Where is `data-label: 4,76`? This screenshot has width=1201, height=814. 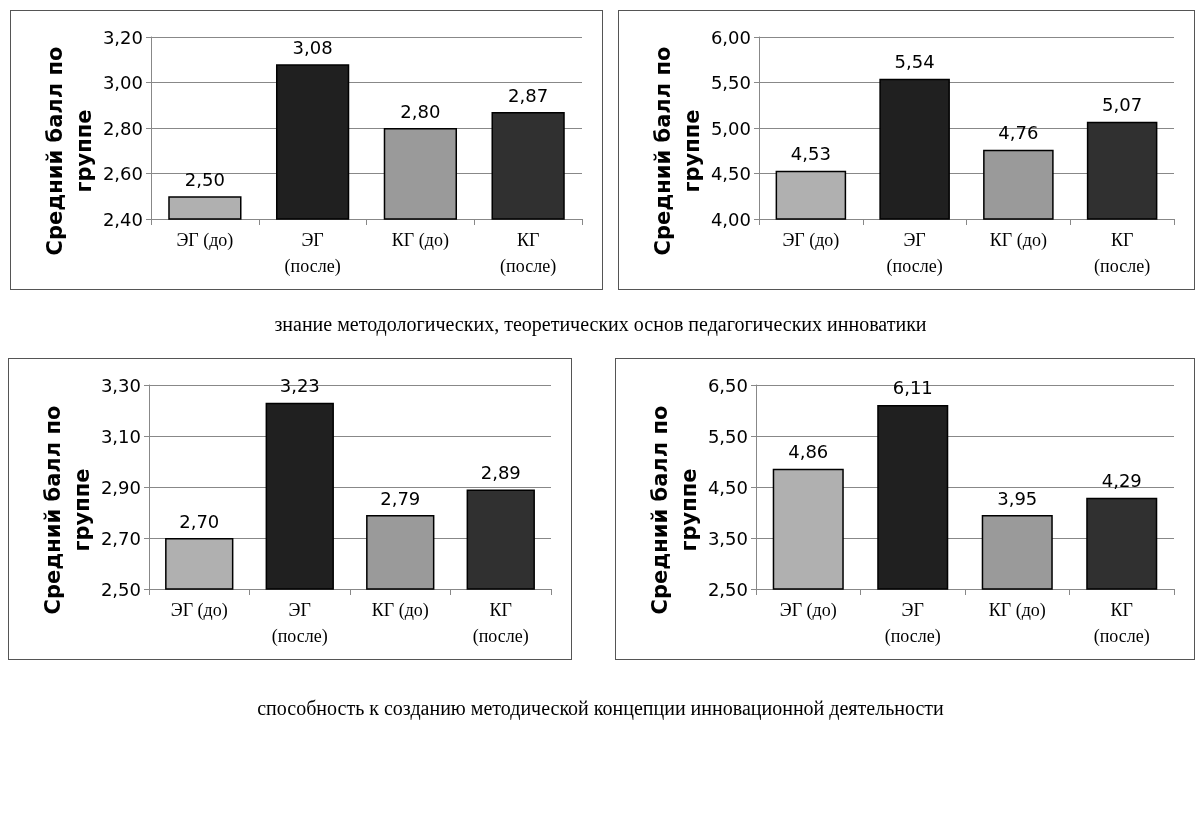 data-label: 4,76 is located at coordinates (1018, 133).